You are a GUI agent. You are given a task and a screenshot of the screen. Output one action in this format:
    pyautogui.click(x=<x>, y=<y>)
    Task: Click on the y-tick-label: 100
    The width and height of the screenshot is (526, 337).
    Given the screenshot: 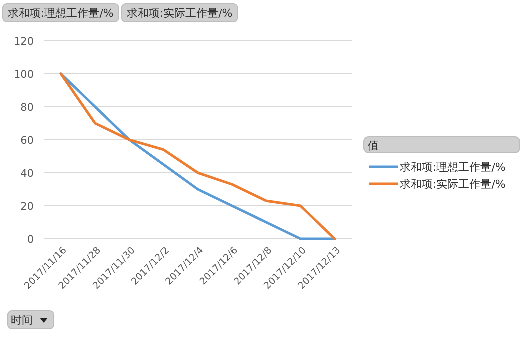 What is the action you would take?
    pyautogui.click(x=24, y=75)
    